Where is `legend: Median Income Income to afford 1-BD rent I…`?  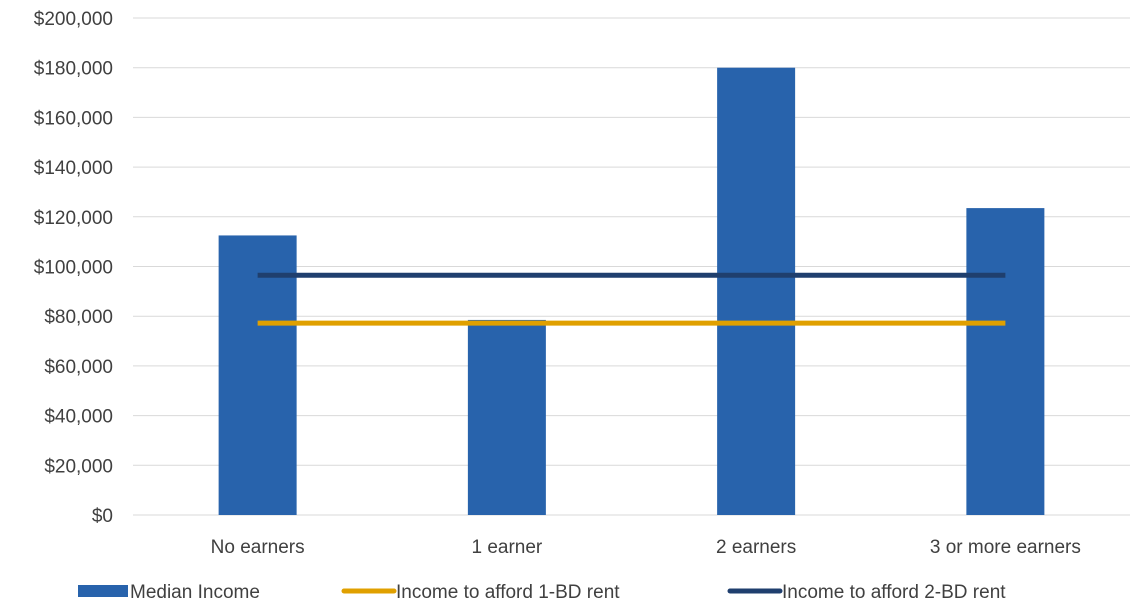 legend: Median Income Income to afford 1-BD rent I… is located at coordinates (542, 592).